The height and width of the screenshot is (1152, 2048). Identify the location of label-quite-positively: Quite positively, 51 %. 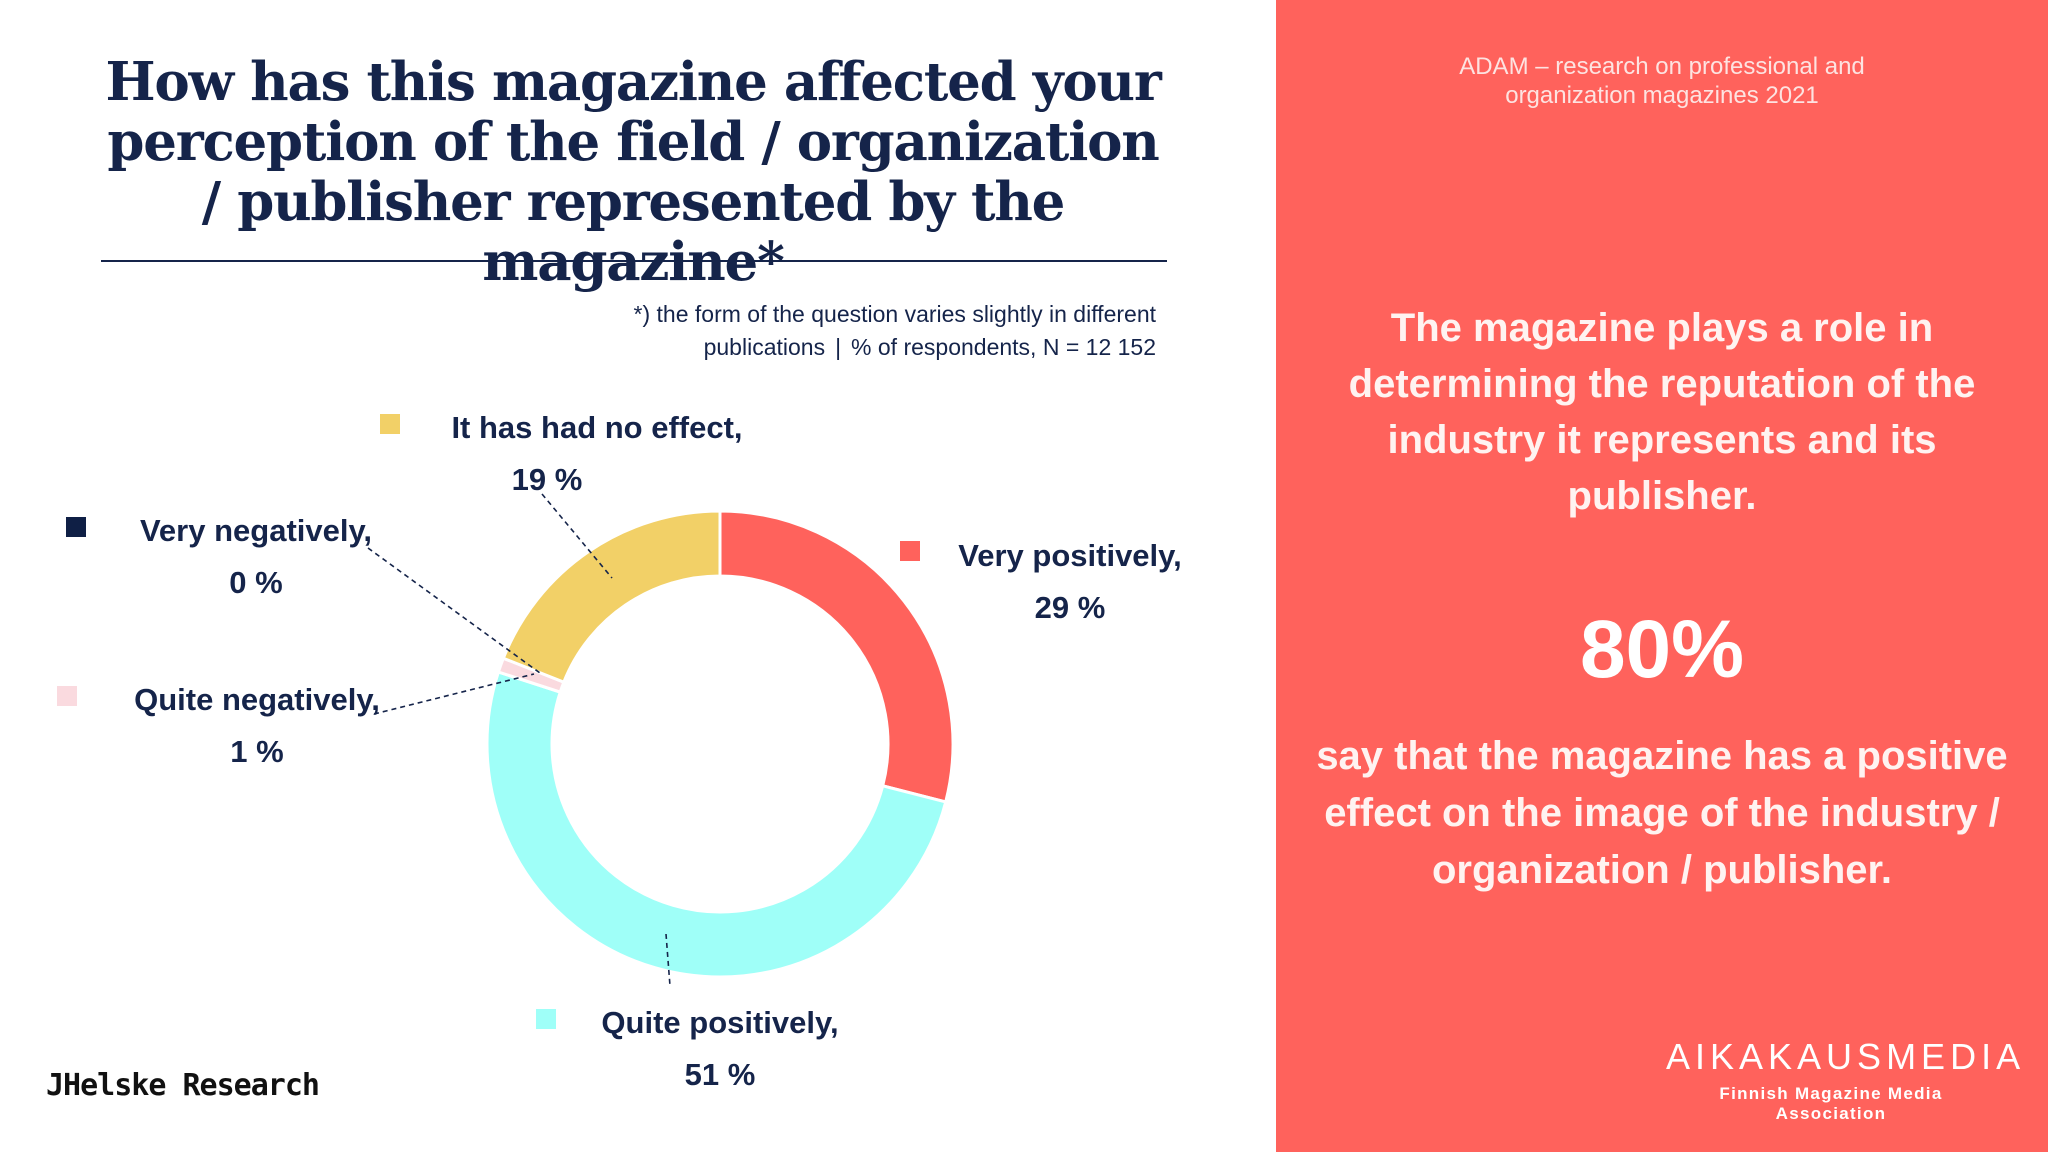
(720, 1049).